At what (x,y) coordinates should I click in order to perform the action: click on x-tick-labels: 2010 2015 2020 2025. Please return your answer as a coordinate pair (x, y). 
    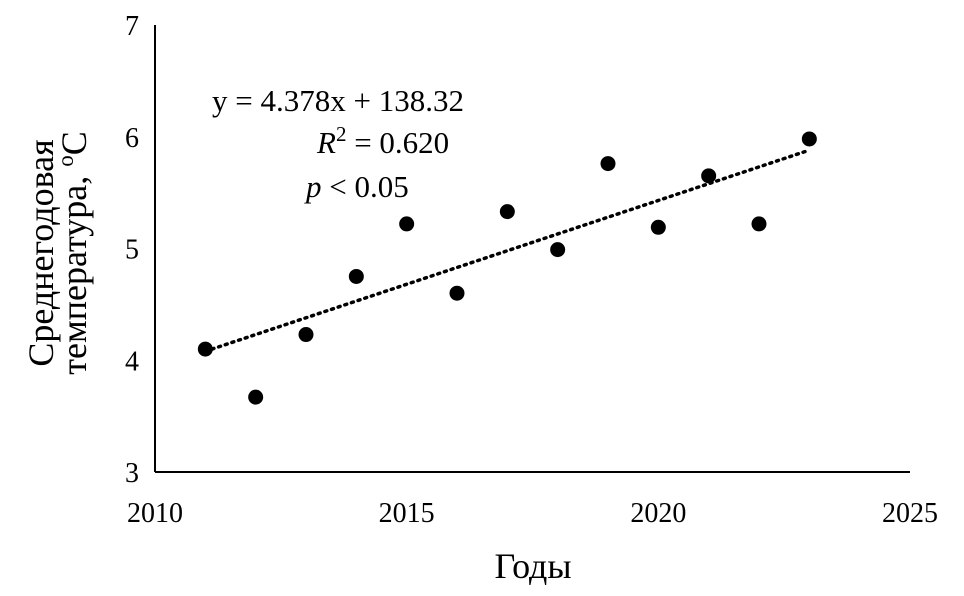
    Looking at the image, I should click on (532, 513).